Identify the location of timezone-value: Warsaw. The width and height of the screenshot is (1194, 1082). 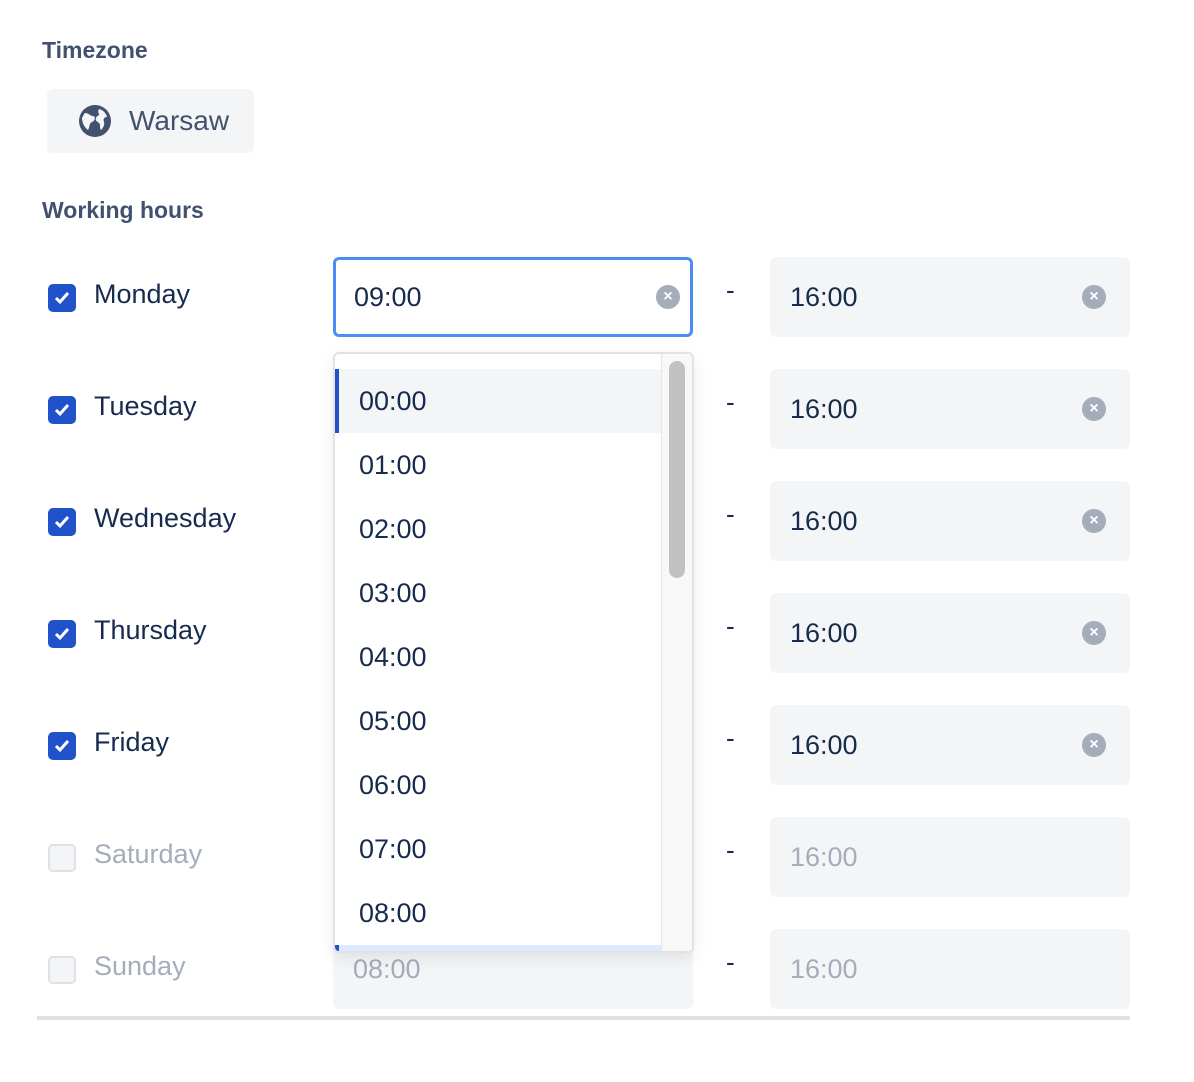
(179, 120).